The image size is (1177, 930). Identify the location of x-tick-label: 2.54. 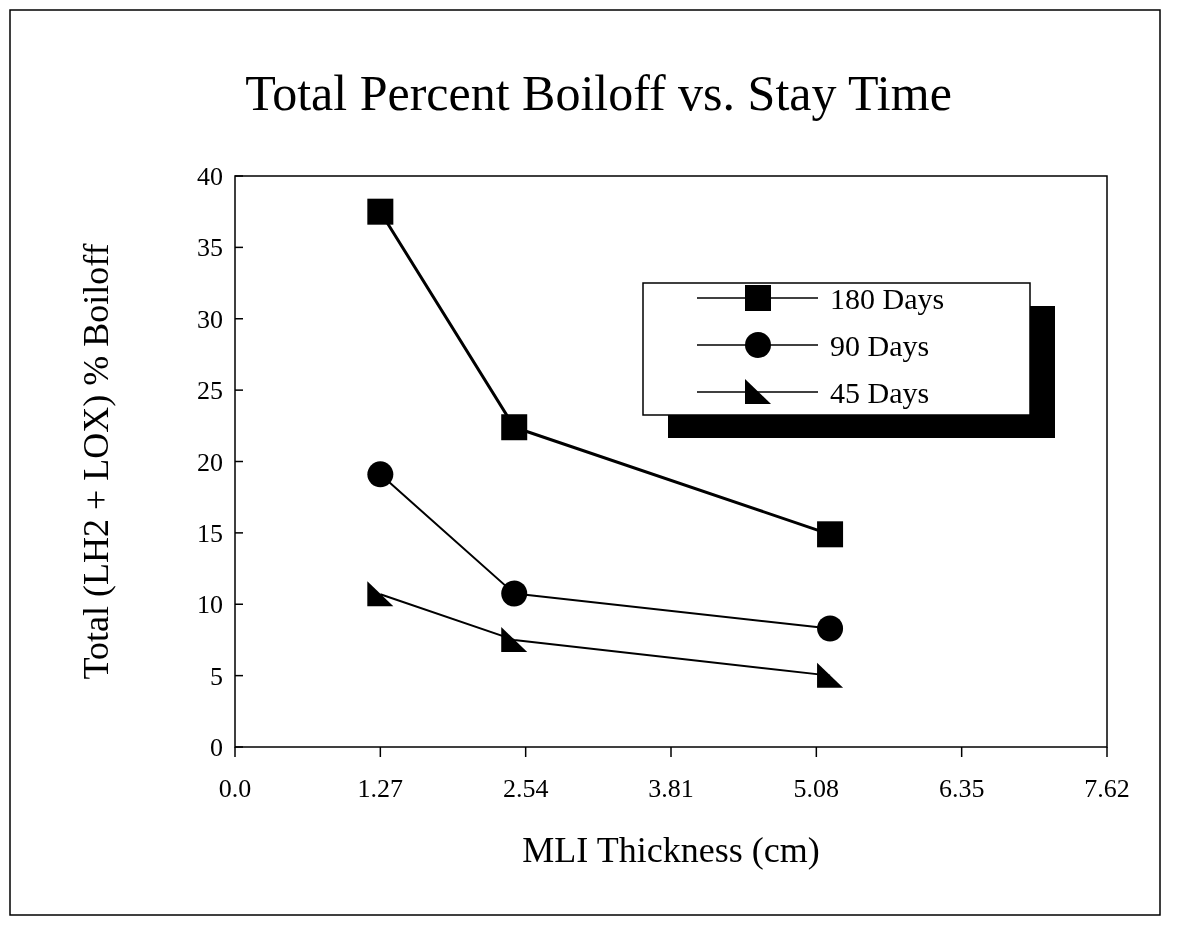
(525, 788).